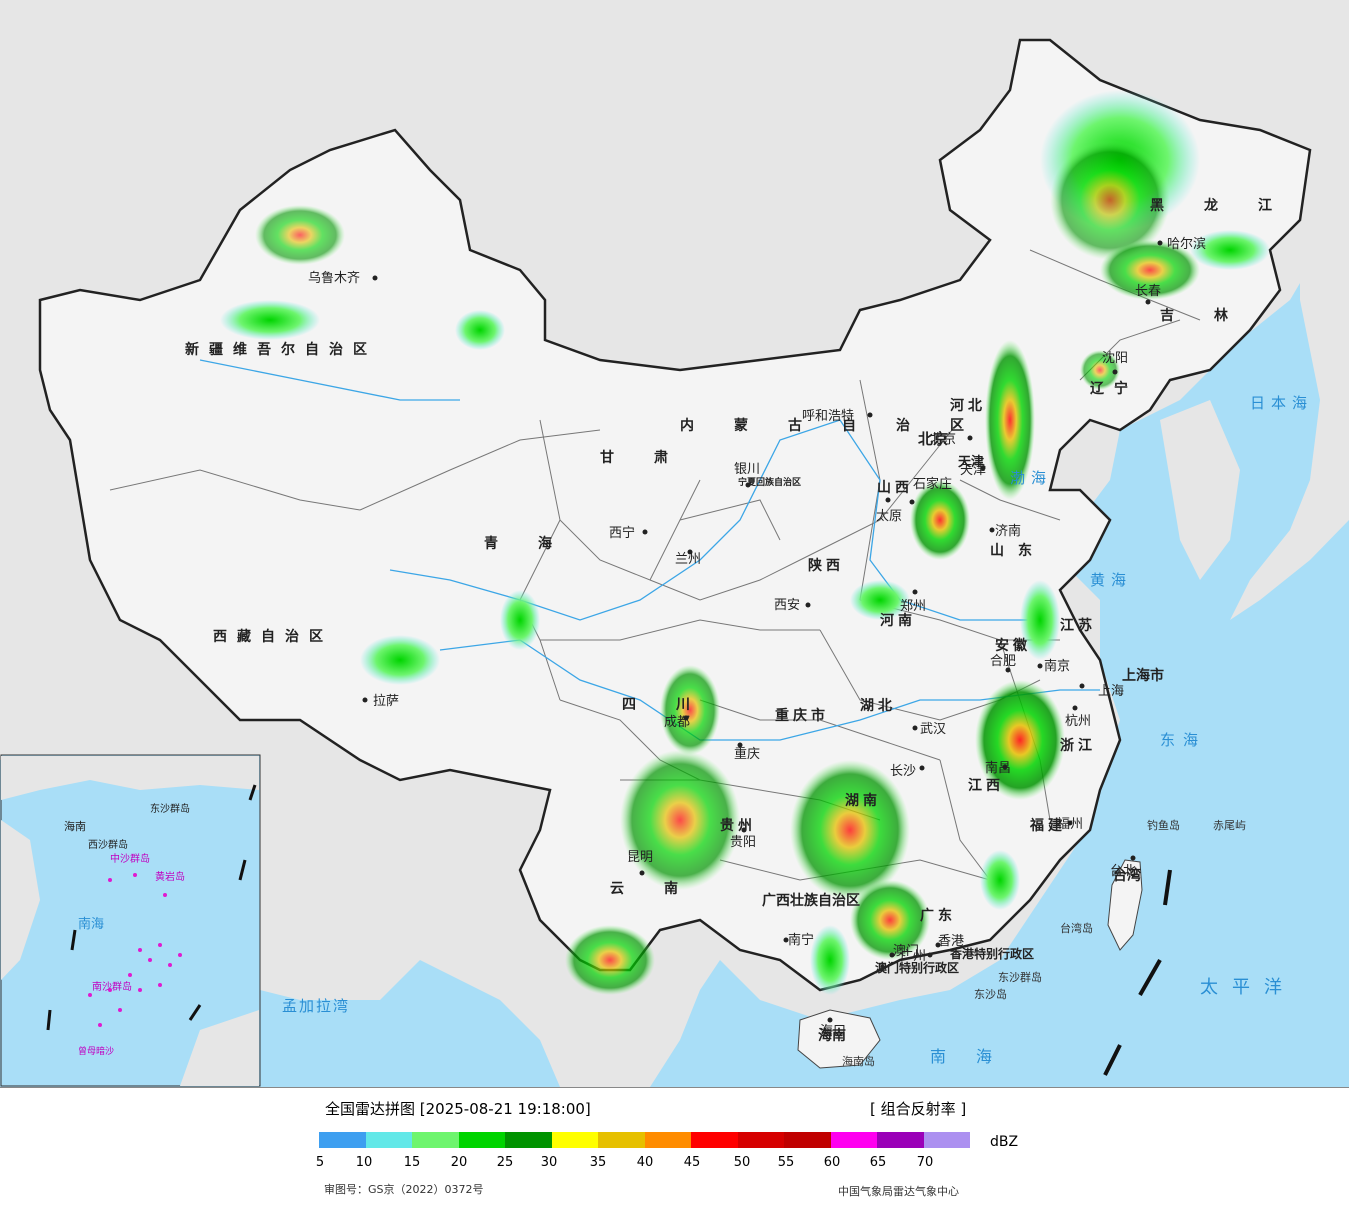 Image resolution: width=1349 pixels, height=1209 pixels. I want to click on scale-tick-label: 20, so click(459, 1162).